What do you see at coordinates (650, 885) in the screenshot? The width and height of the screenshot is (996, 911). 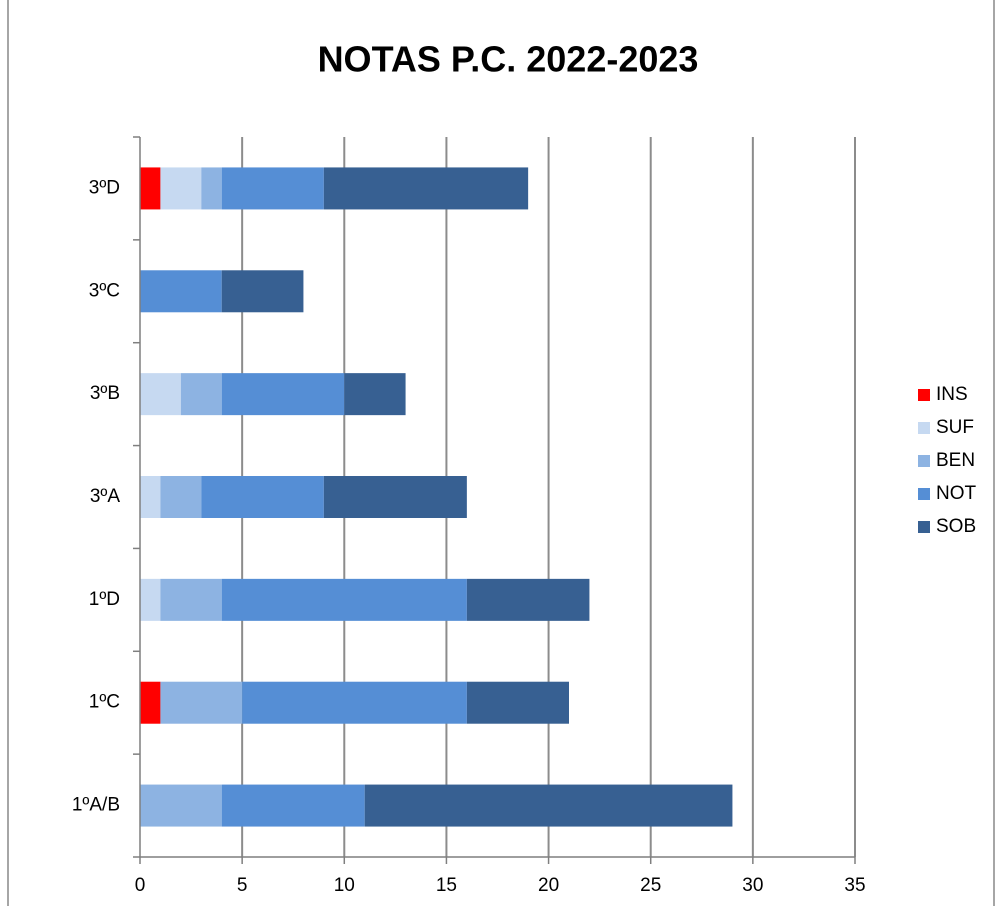 I see `x-tick-label: 25` at bounding box center [650, 885].